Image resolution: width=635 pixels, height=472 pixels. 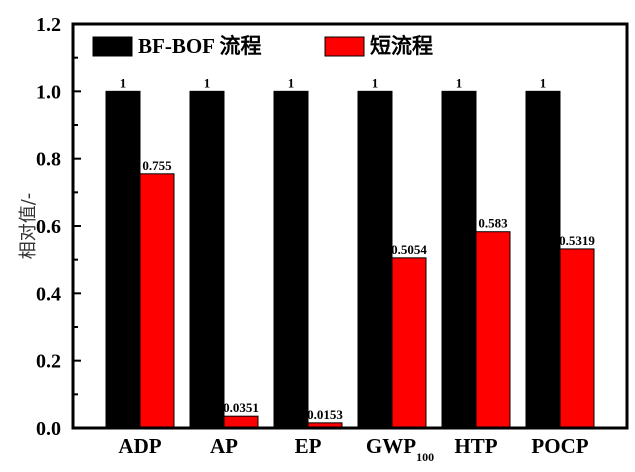 I want to click on x-category-label: ADP, so click(x=139, y=446).